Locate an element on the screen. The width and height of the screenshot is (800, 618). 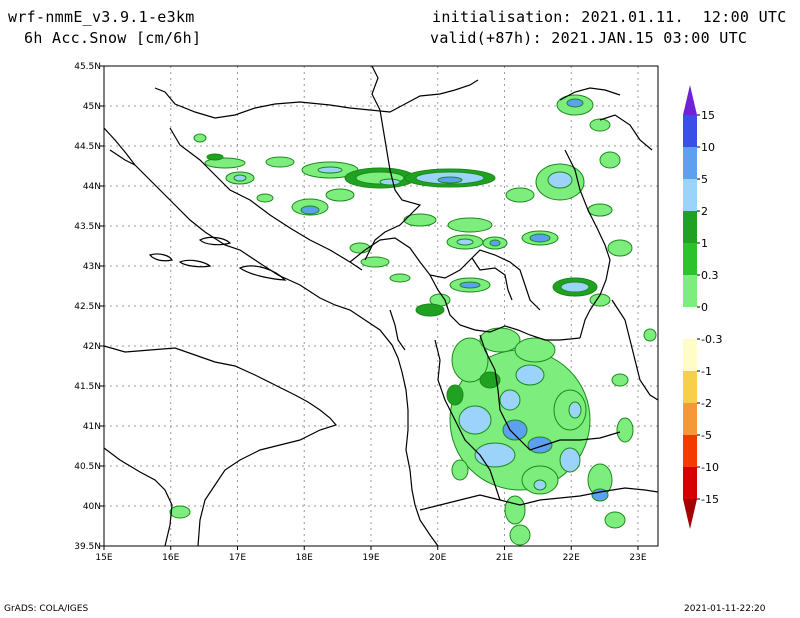
lon-tick-label: 16E is located at coordinates (170, 558).